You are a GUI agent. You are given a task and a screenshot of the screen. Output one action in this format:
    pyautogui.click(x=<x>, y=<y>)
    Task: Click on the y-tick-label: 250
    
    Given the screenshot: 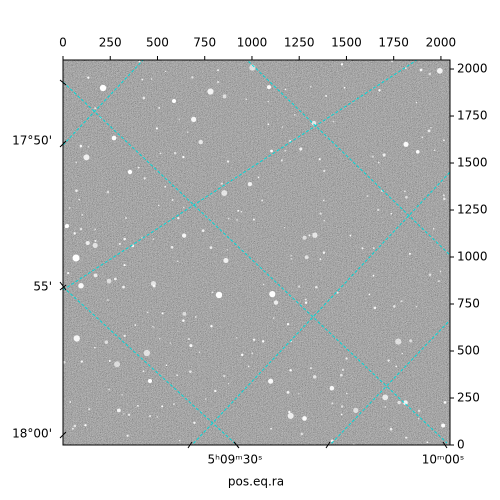 What is the action you would take?
    pyautogui.click(x=468, y=398)
    